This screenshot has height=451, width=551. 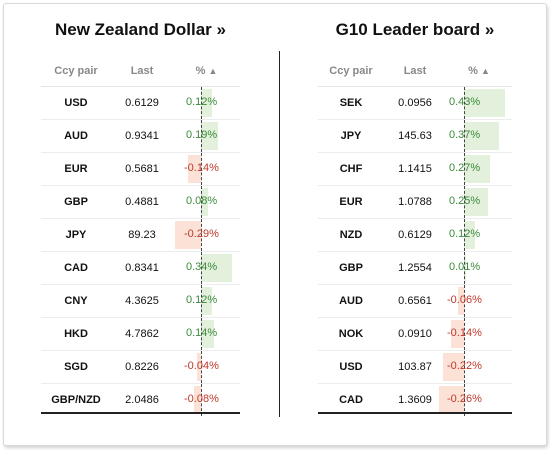 I want to click on table-row: SGD 0.8226 -0.04%, so click(x=140, y=367).